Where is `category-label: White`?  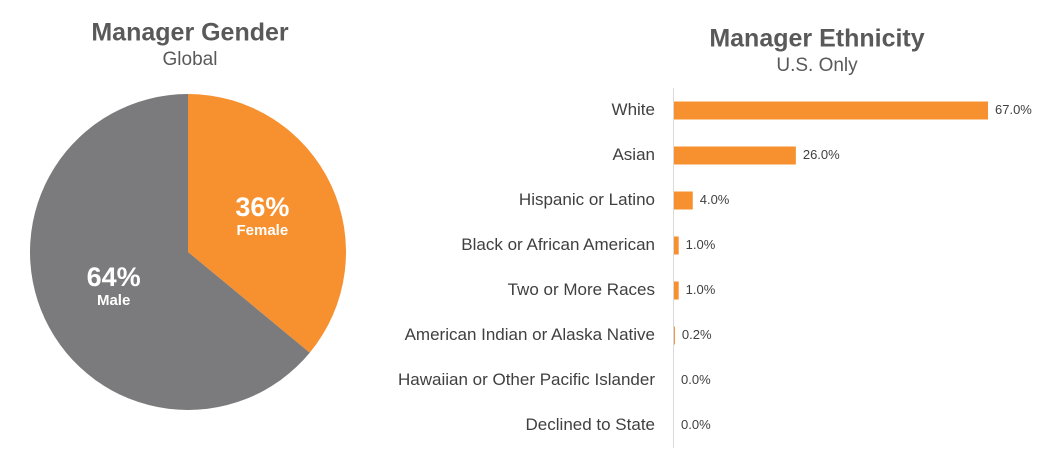 category-label: White is located at coordinates (633, 109).